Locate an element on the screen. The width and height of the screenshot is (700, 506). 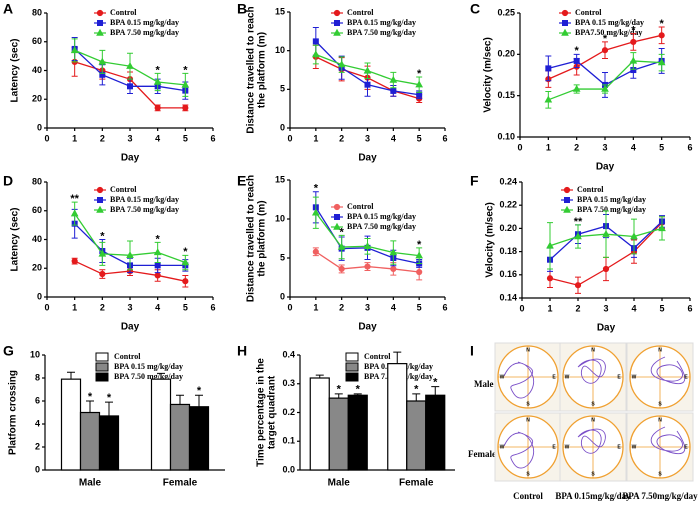
x-axis-label: Day is located at coordinates (130, 158).